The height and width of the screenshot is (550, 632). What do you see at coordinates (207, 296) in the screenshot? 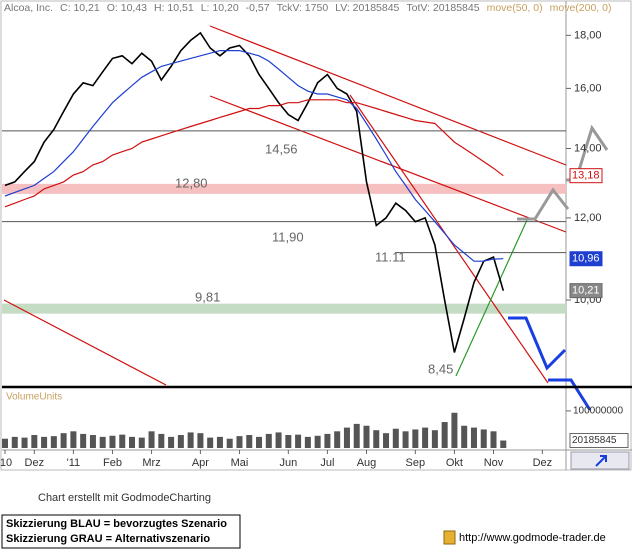
I see `level-label: 9,81` at bounding box center [207, 296].